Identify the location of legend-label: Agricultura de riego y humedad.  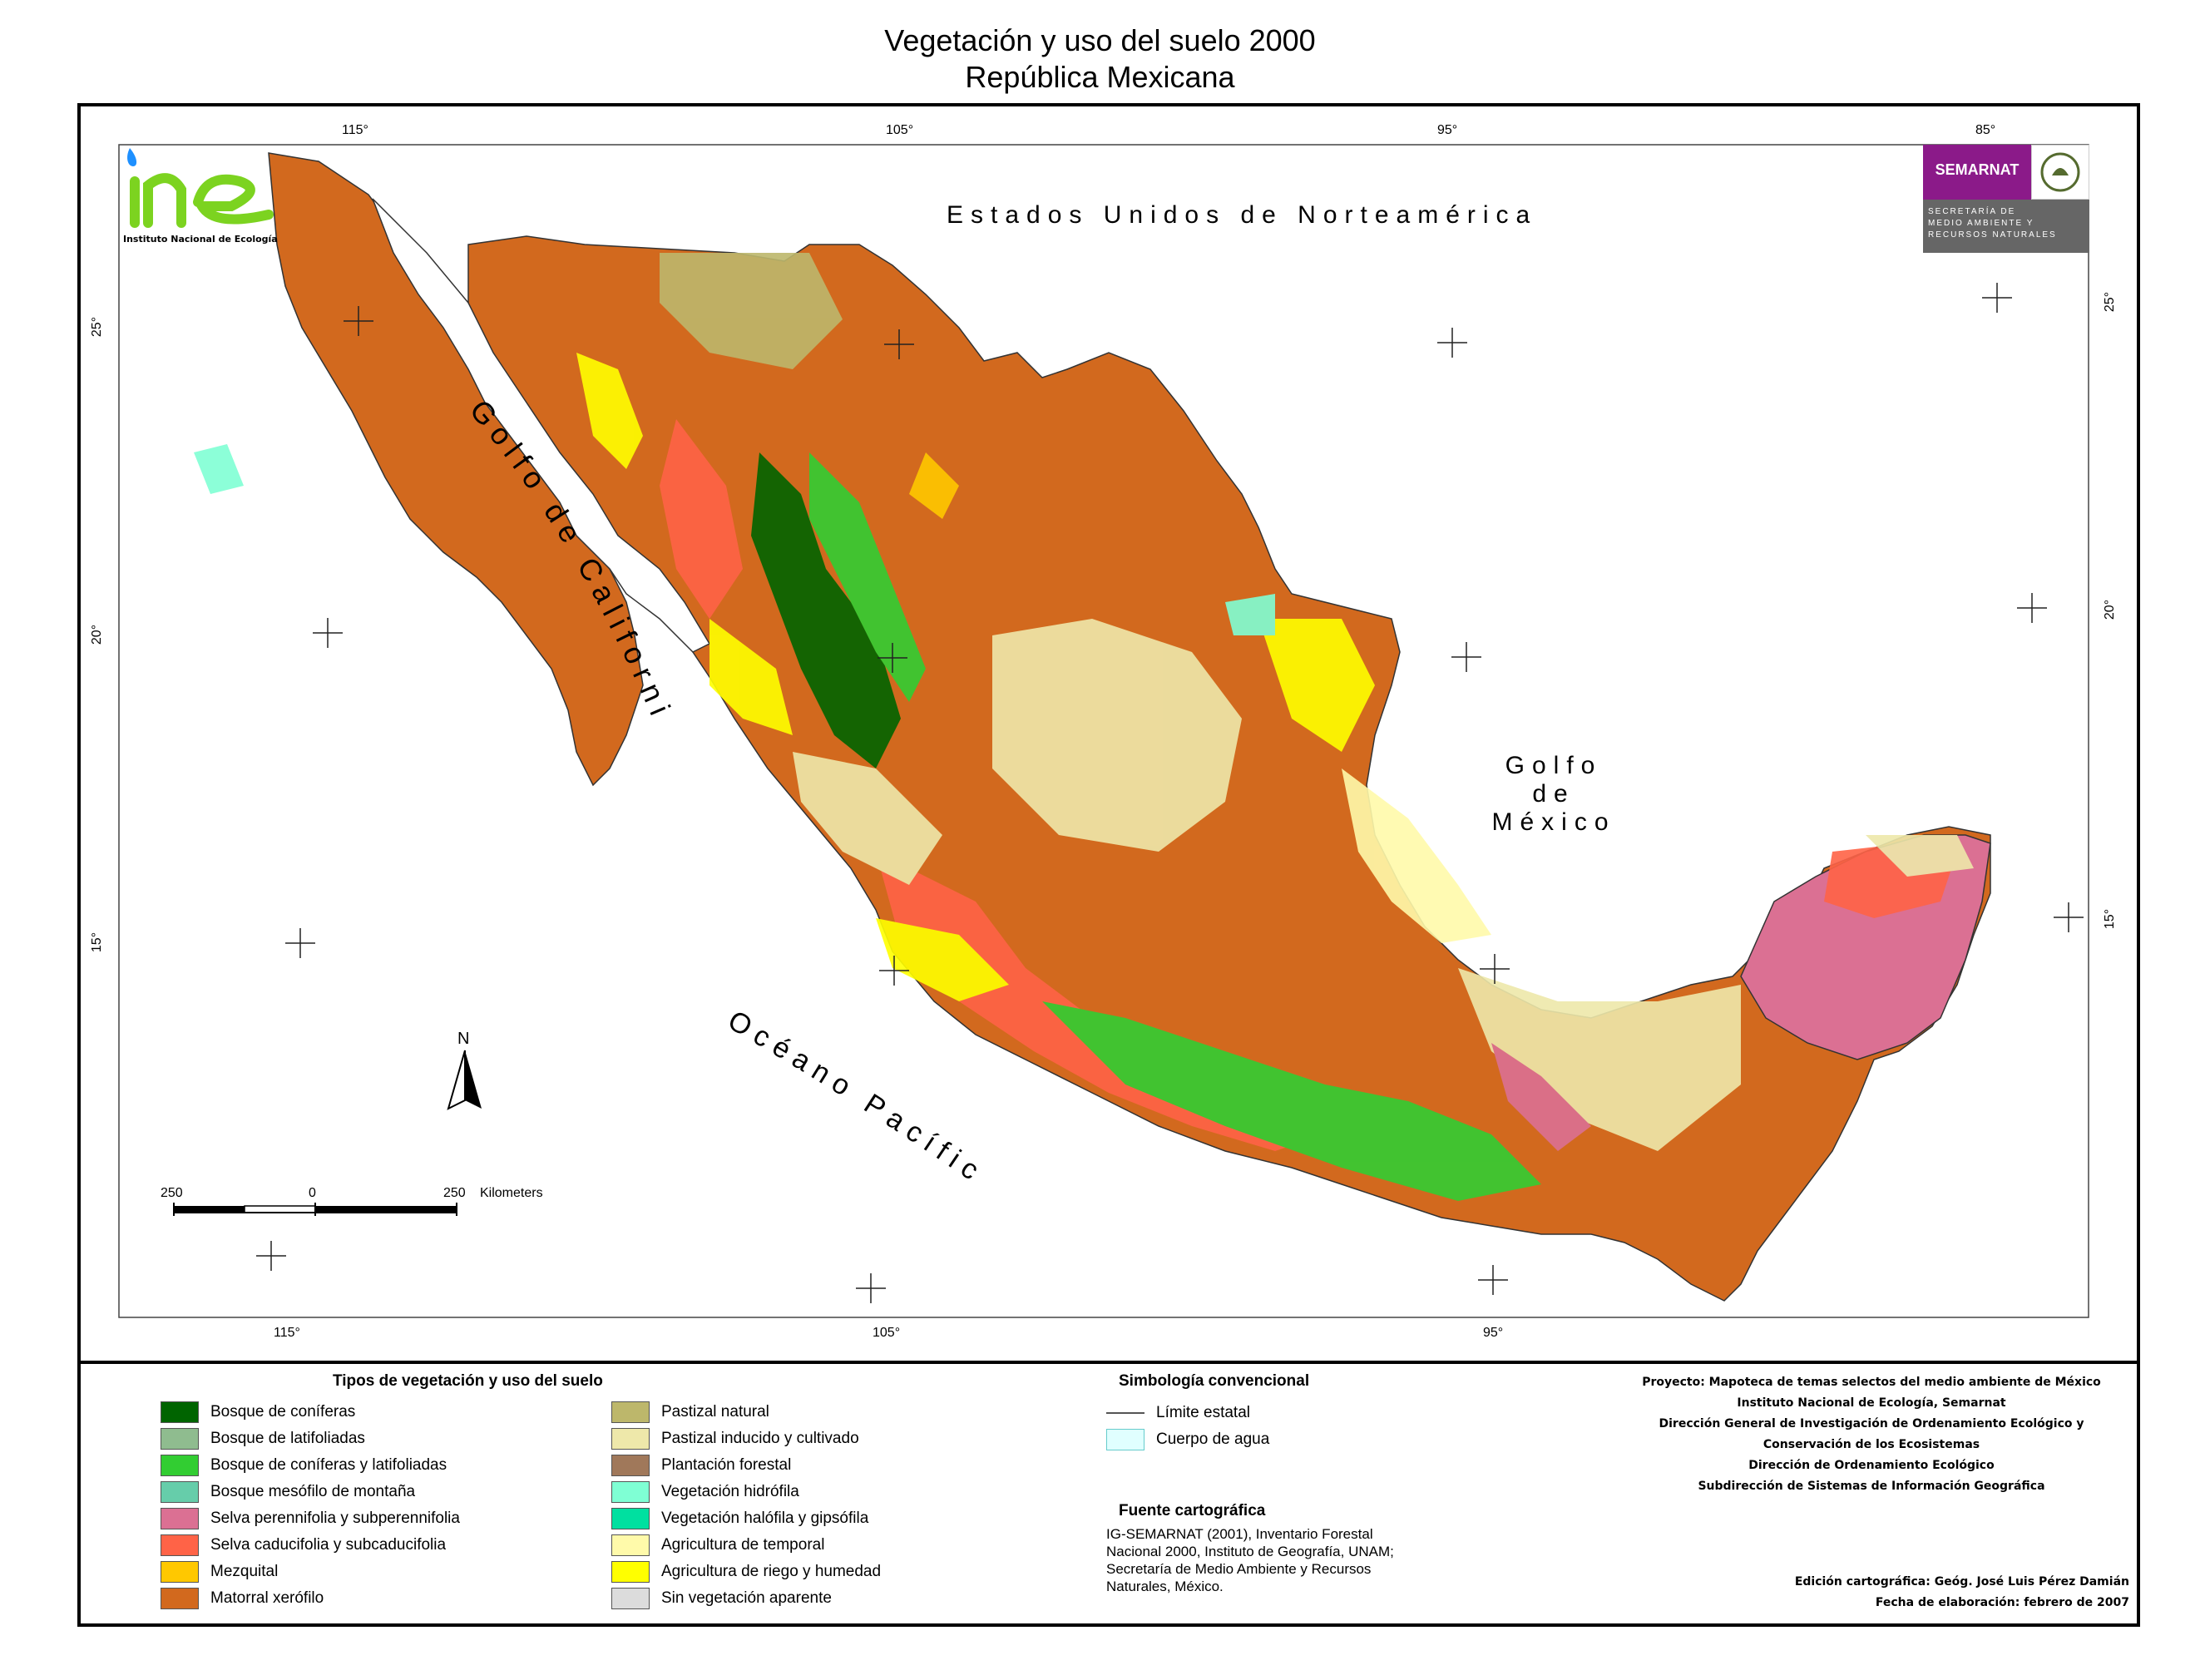
(771, 1571).